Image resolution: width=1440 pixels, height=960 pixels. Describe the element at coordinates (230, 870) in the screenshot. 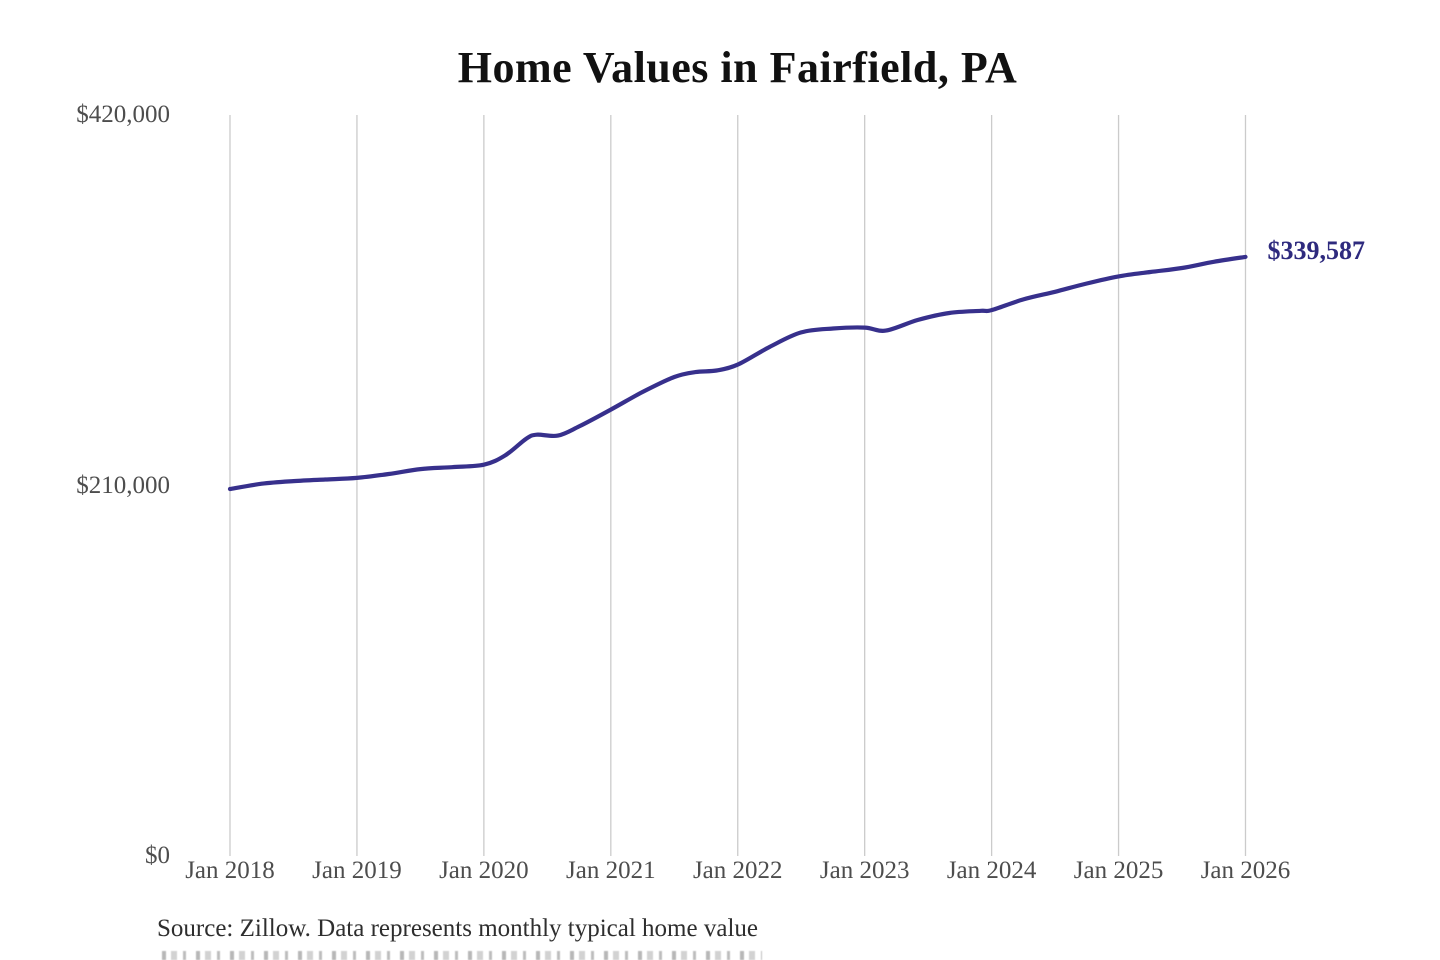

I see `x-axis-tick-jan-2018: Jan 2018` at that location.